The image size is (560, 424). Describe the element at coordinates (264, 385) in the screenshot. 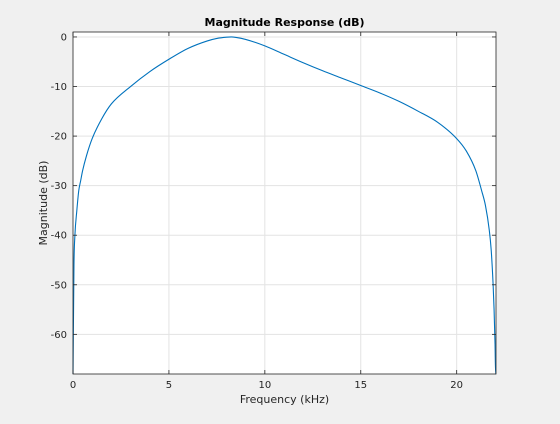

I see `x-tick-label: 10` at that location.